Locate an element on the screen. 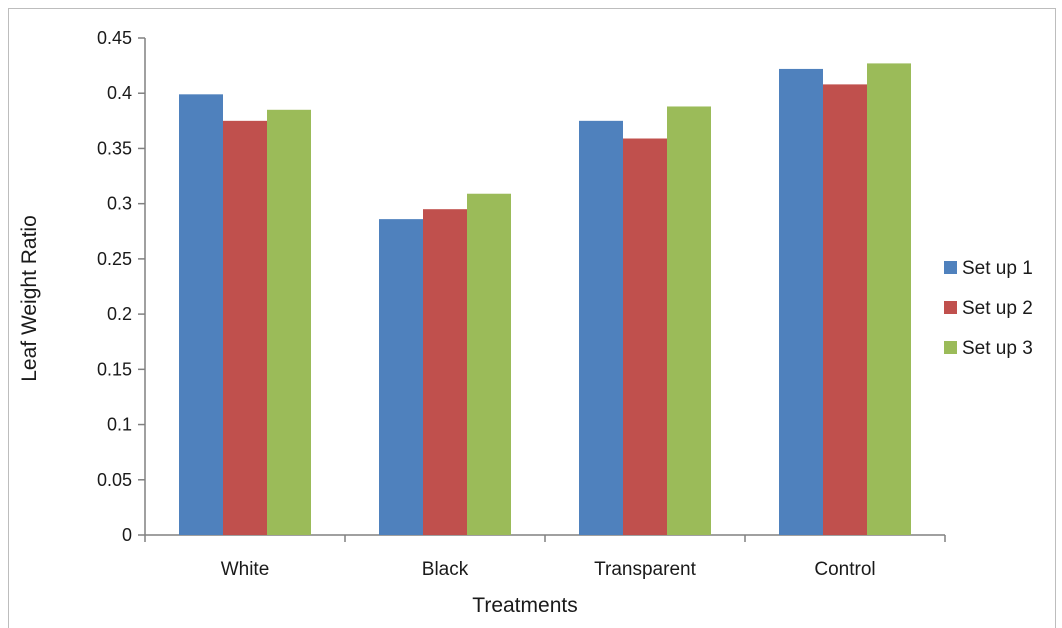  y-tick-label: 0.2 is located at coordinates (119, 314).